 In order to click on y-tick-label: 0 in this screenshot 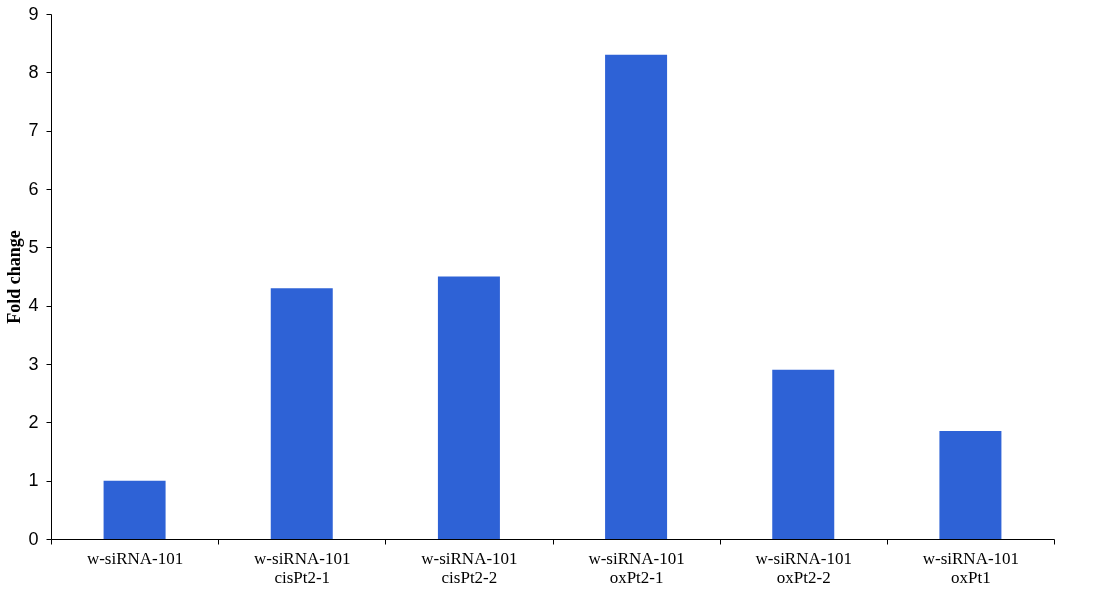, I will do `click(33, 538)`.